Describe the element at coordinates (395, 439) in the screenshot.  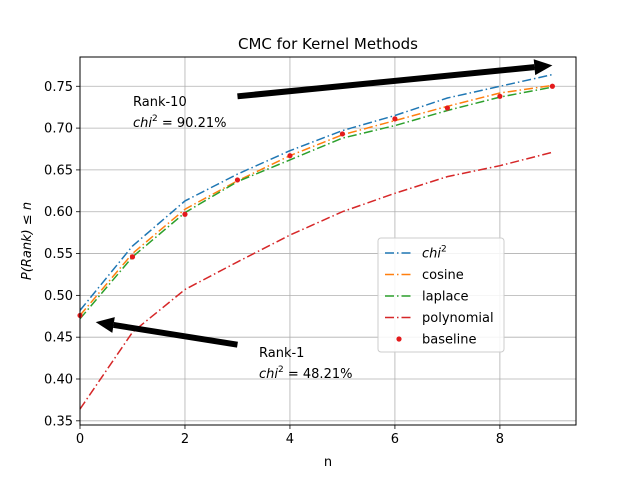
I see `x-tick-label: 6` at that location.